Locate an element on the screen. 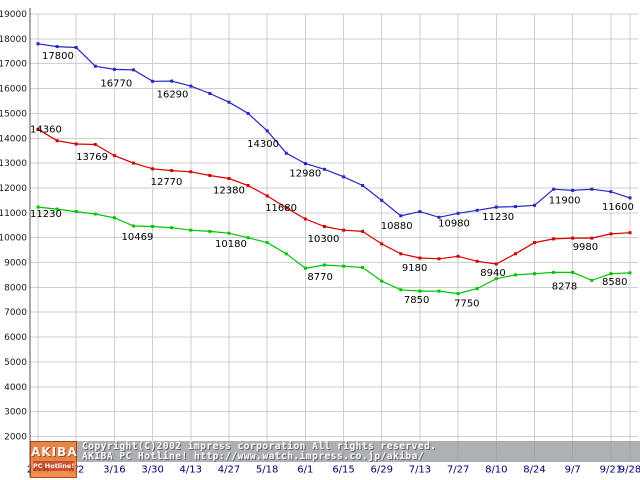  svg-text: 11600 is located at coordinates (618, 207).